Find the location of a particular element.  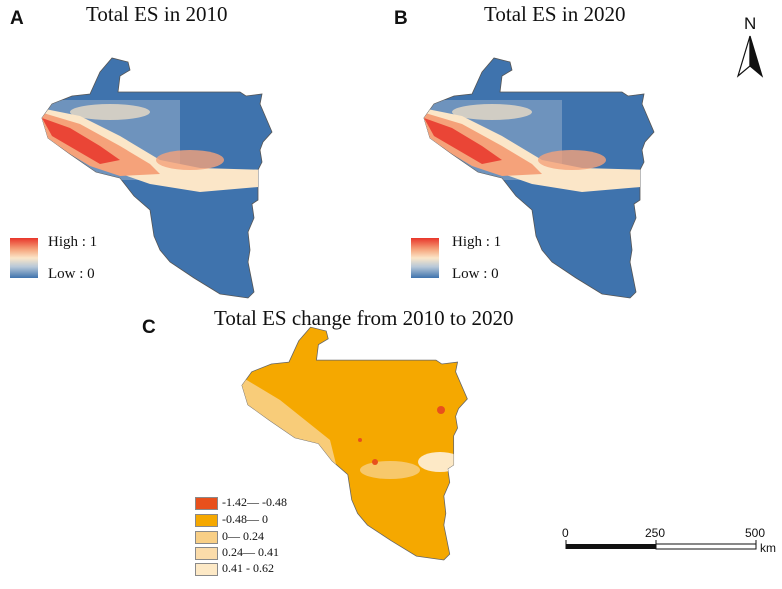

scale-unit: km is located at coordinates (768, 548).